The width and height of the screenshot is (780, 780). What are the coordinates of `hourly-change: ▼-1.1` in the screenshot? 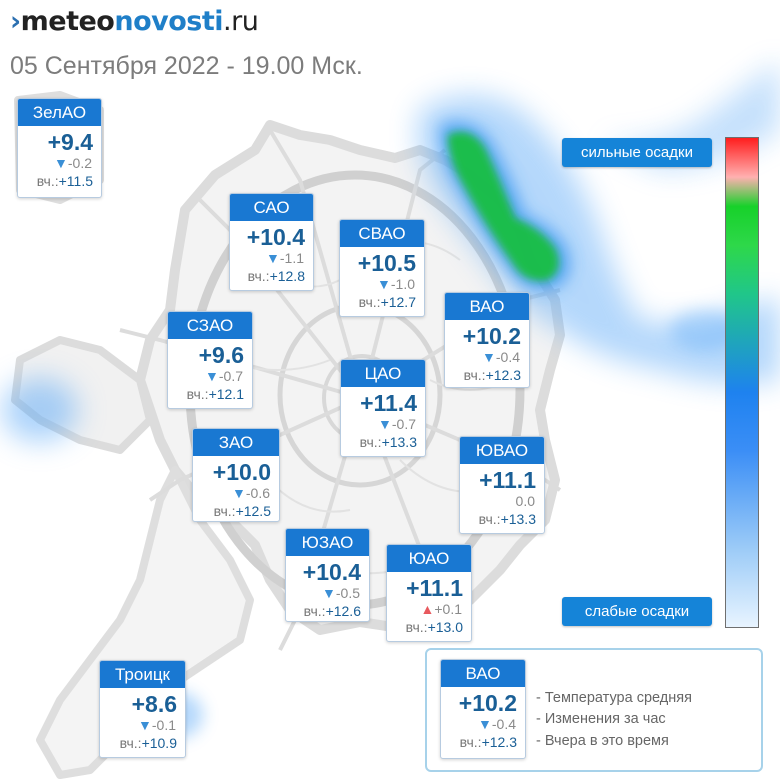 It's located at (271, 258).